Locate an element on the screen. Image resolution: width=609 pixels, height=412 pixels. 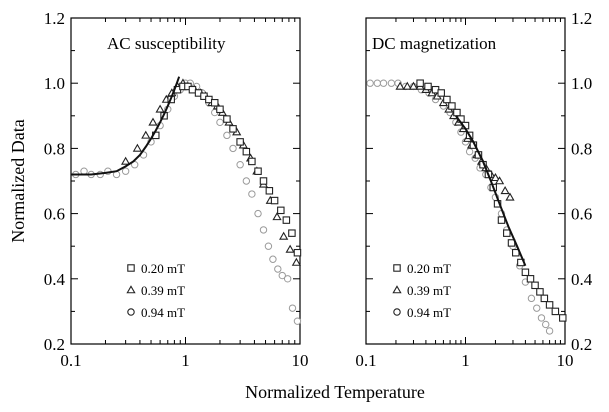
y-tick-label: 0.8 is located at coordinates (581, 148).